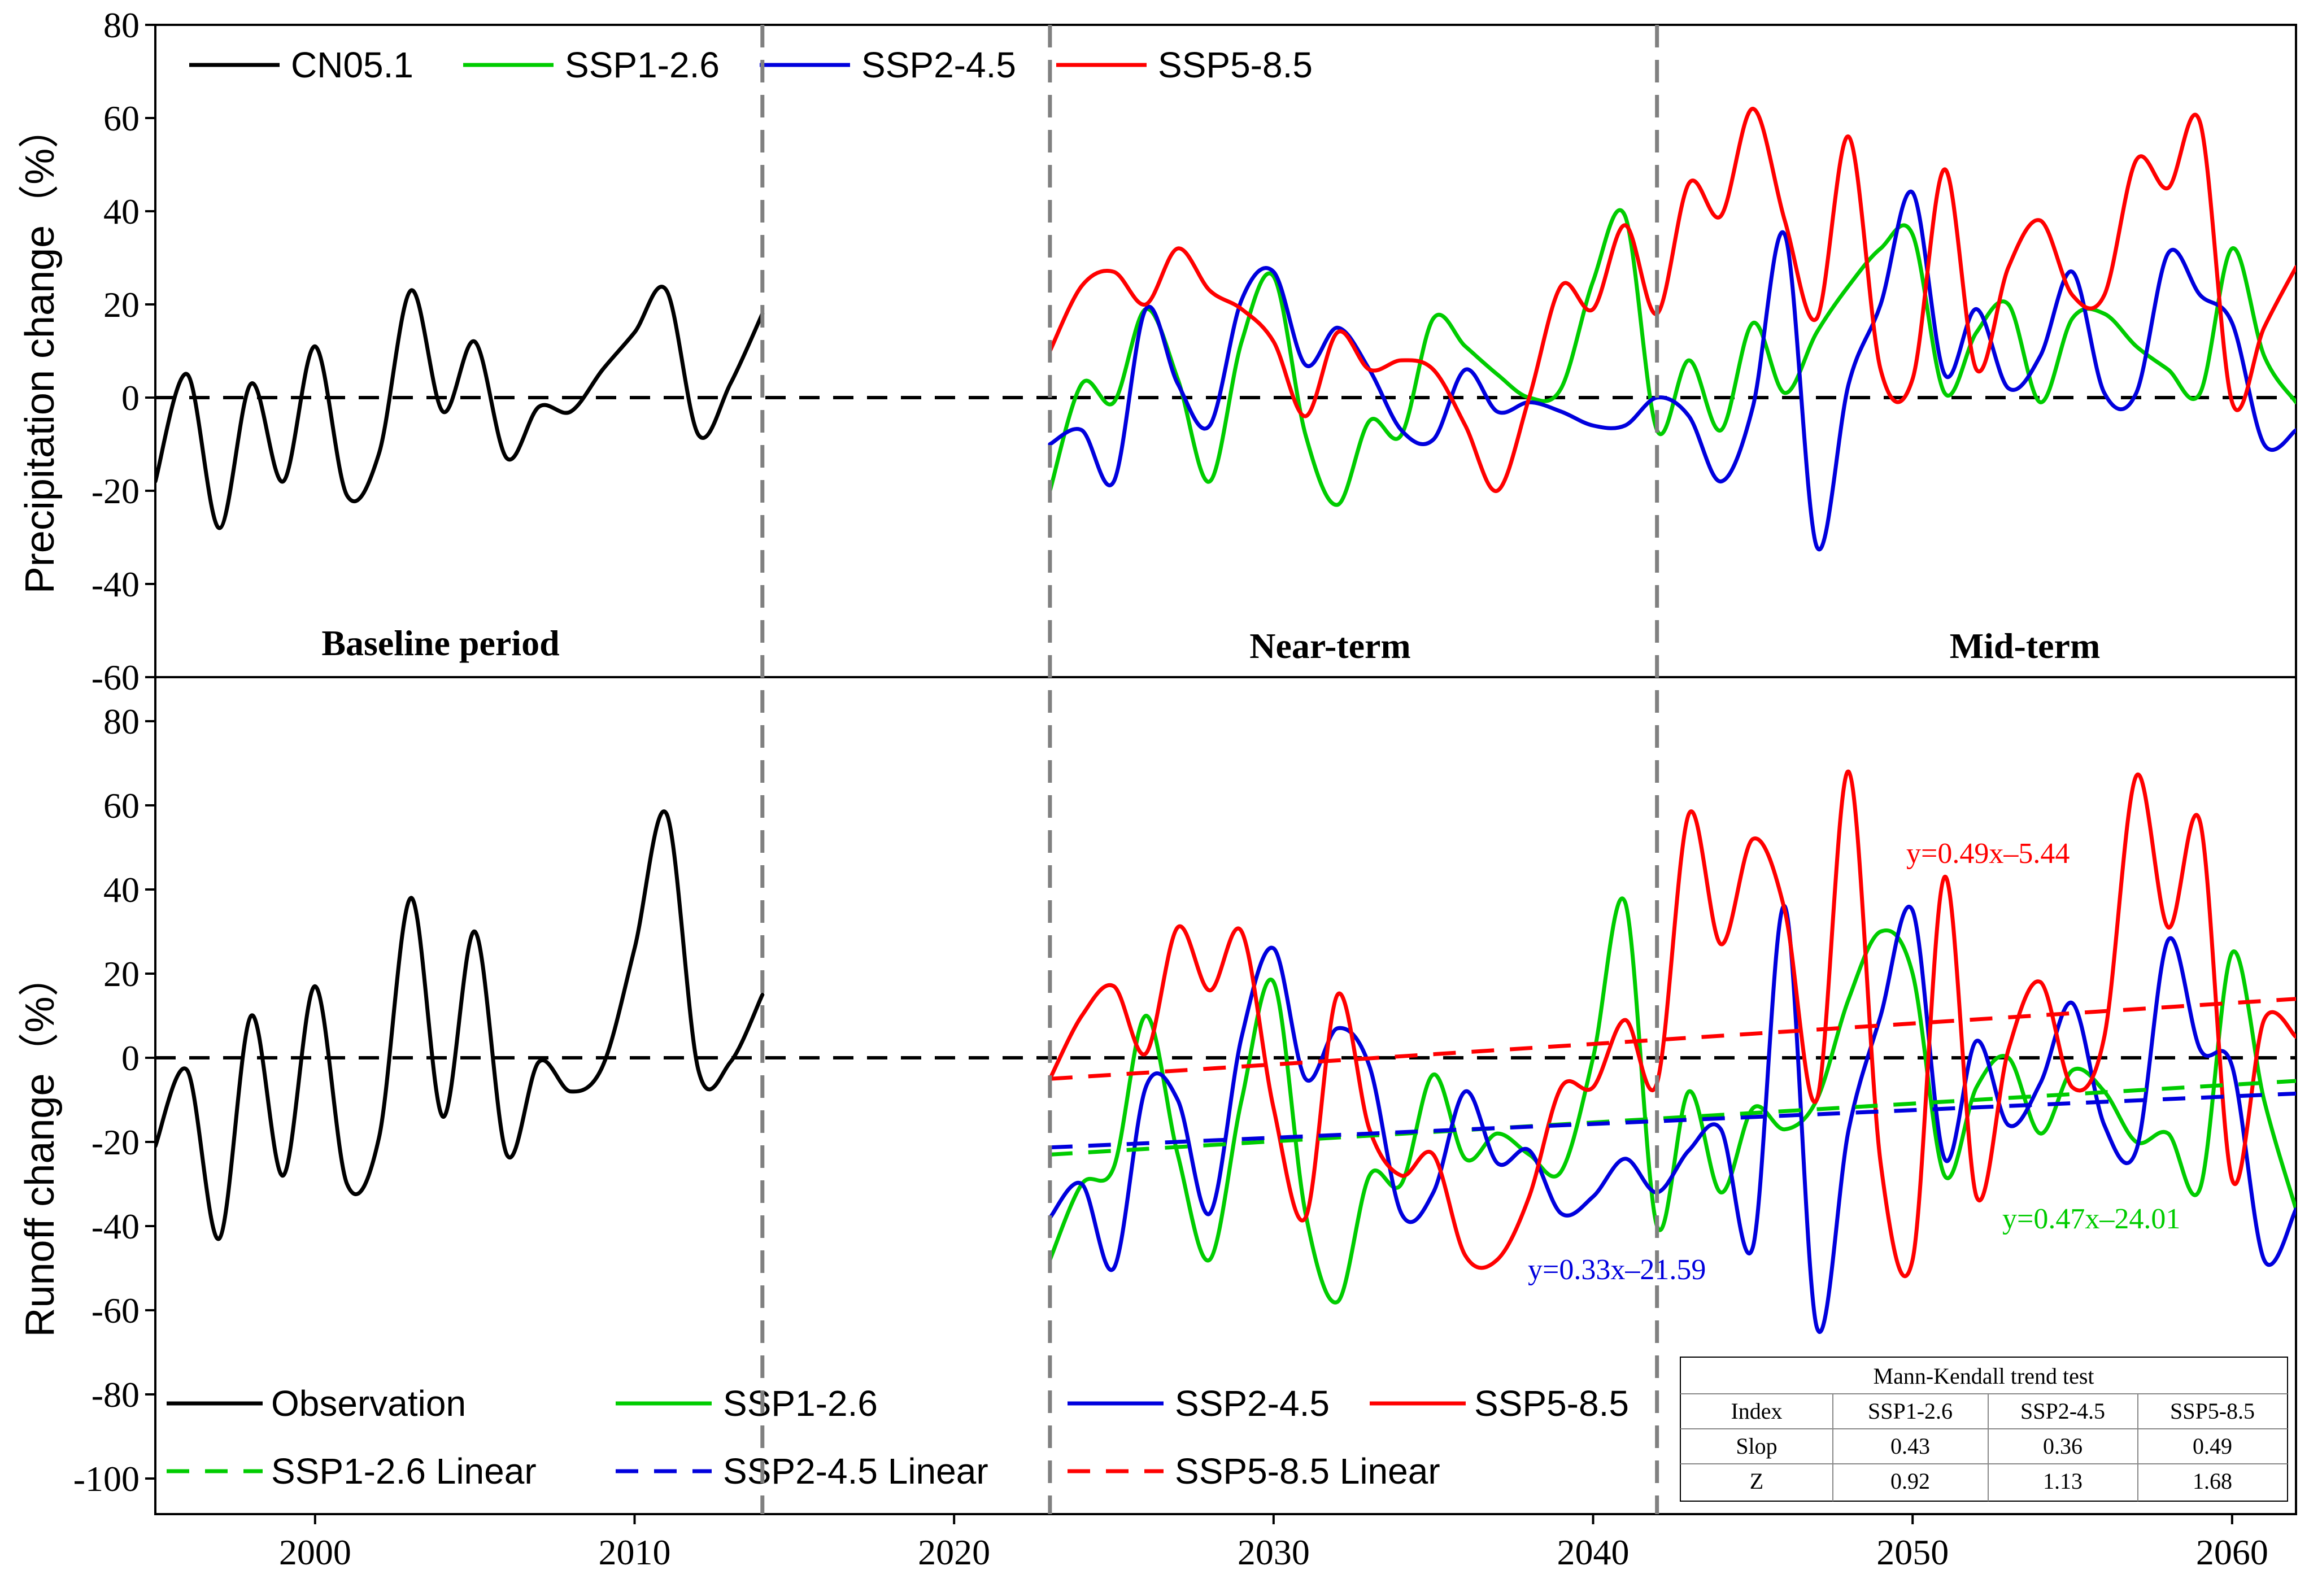  Describe the element at coordinates (130, 398) in the screenshot. I see `precipitation-ytick-label: 0` at that location.